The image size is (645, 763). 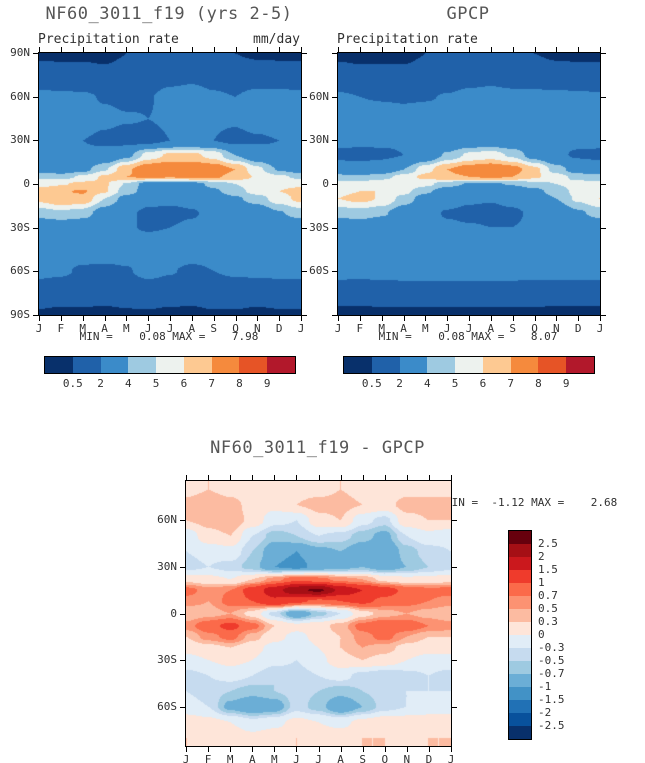 What do you see at coordinates (317, 448) in the screenshot?
I see `panel-title: NF60_3011_f19 - GPCP` at bounding box center [317, 448].